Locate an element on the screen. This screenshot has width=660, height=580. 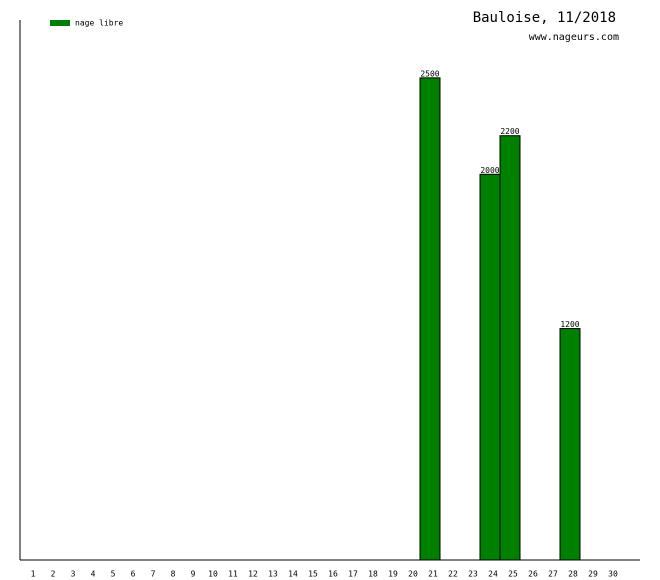
x-tick-label: 23 is located at coordinates (473, 574).